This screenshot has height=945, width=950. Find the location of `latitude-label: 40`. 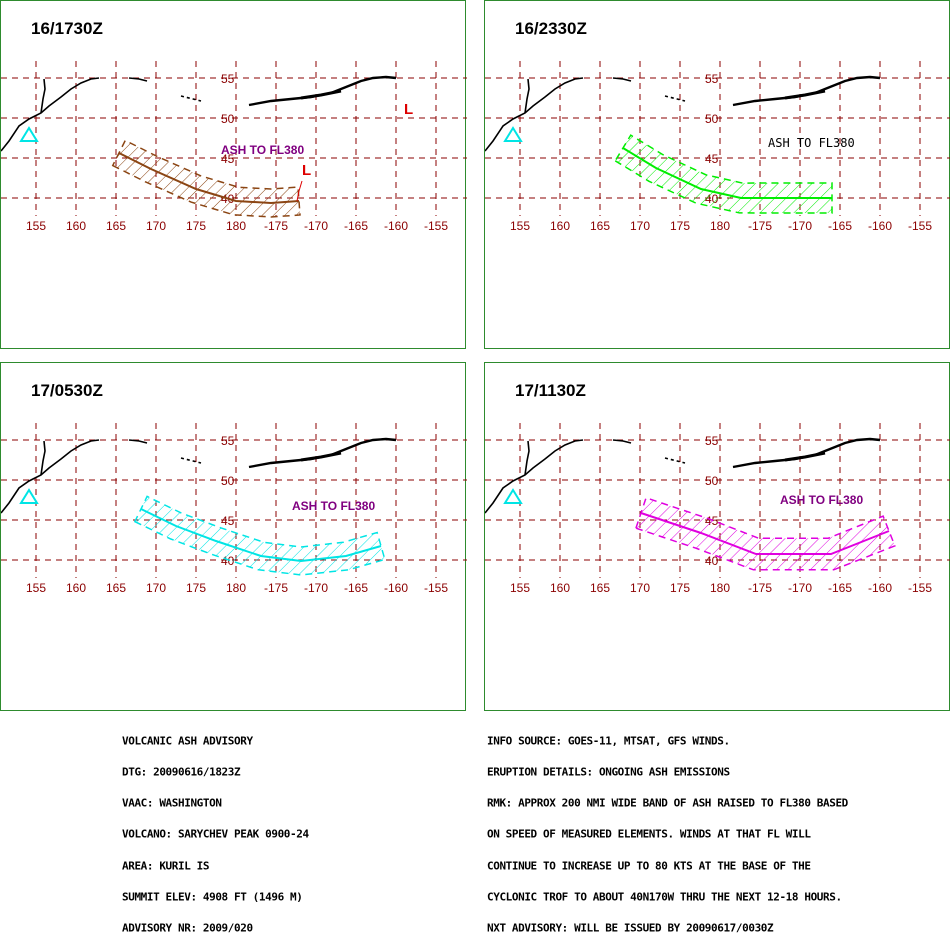

latitude-label: 40 is located at coordinates (712, 561).